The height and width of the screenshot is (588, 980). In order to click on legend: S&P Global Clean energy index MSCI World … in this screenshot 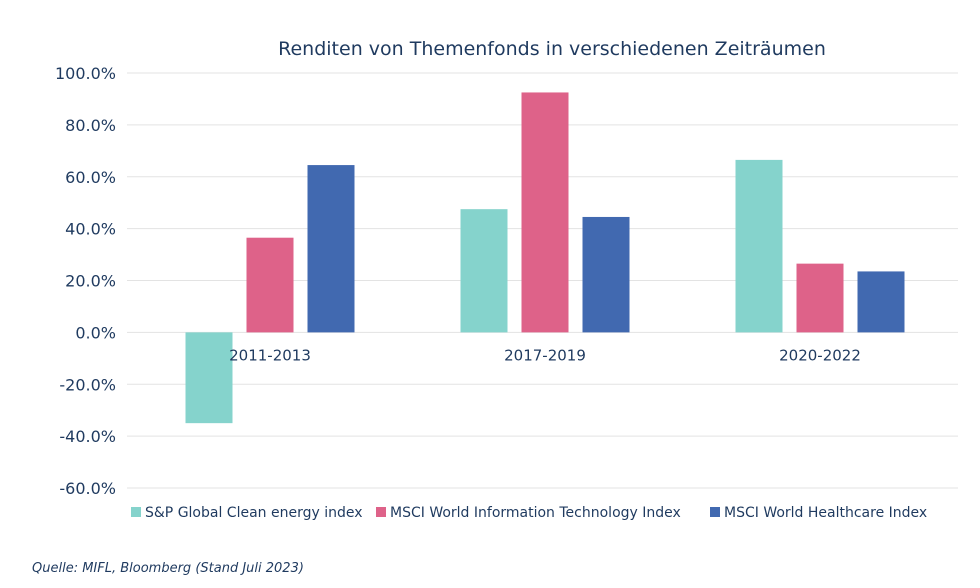, I will do `click(529, 513)`.